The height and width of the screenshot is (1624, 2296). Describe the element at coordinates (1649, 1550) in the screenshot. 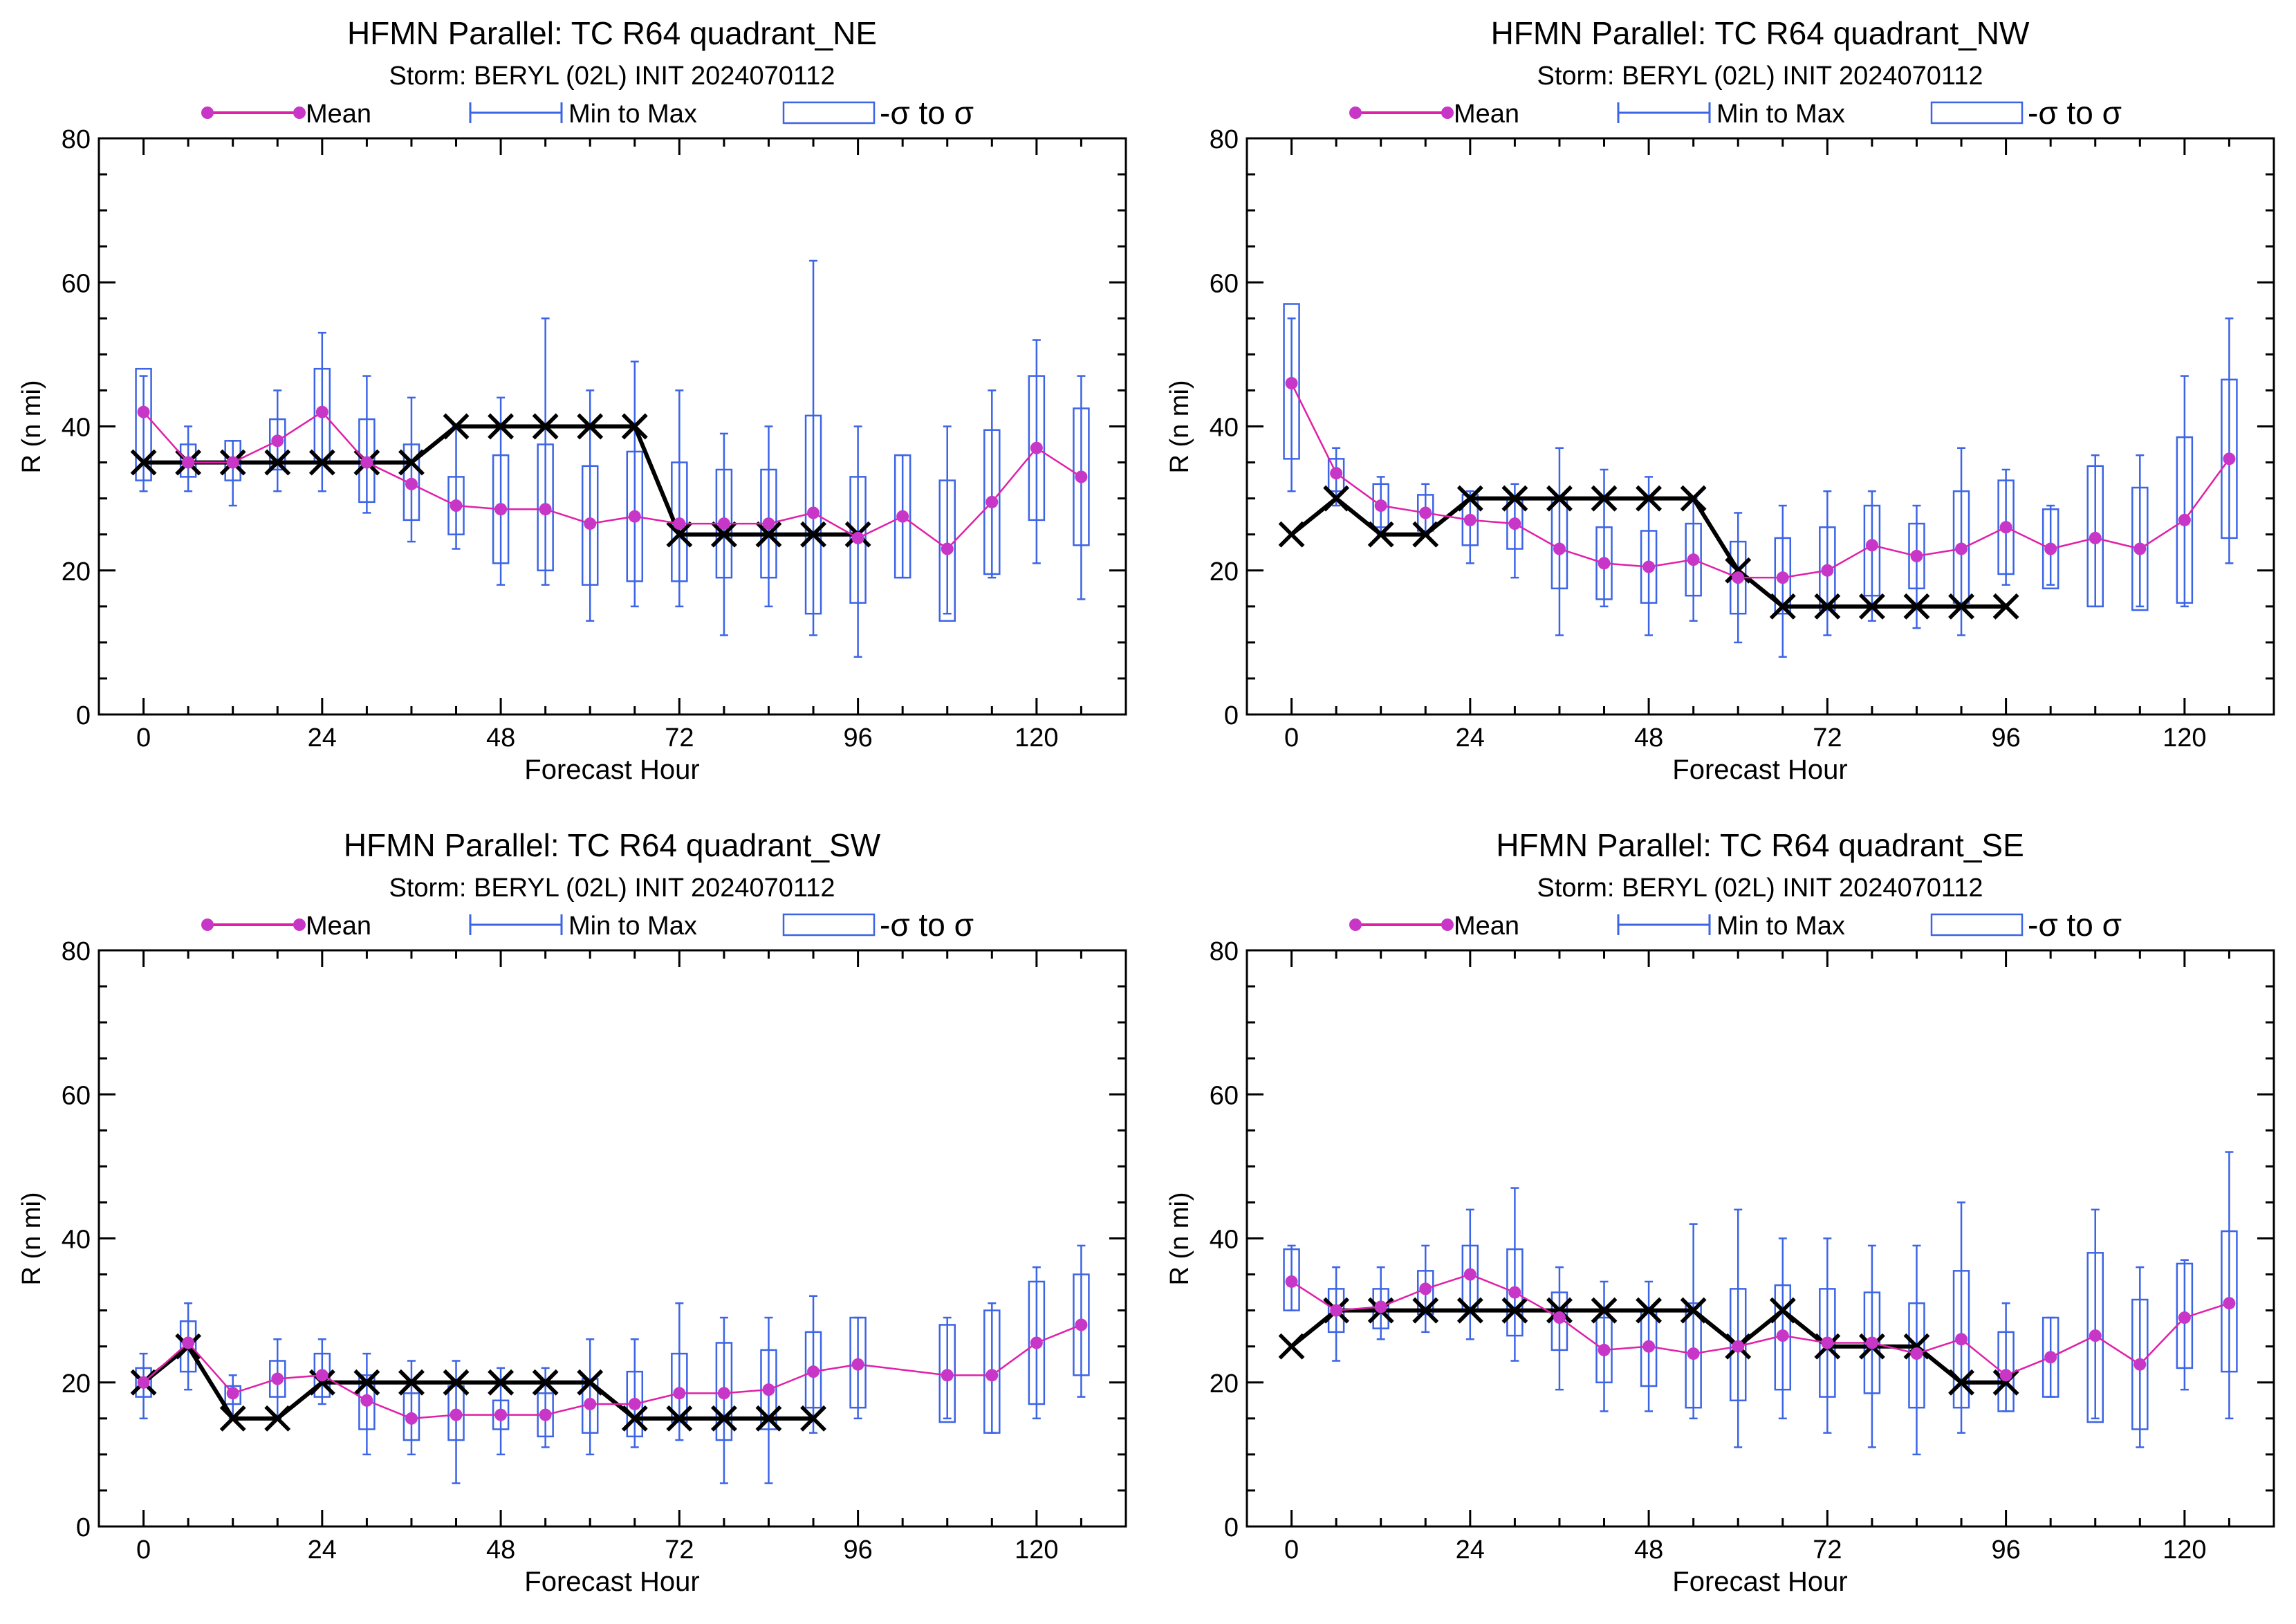

I see `x-tick-label: 48` at that location.